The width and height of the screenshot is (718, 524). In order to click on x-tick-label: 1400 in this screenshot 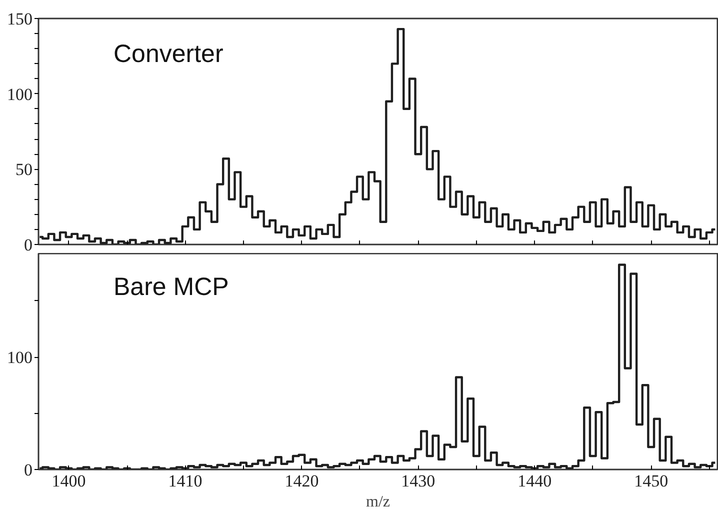, I will do `click(69, 481)`.